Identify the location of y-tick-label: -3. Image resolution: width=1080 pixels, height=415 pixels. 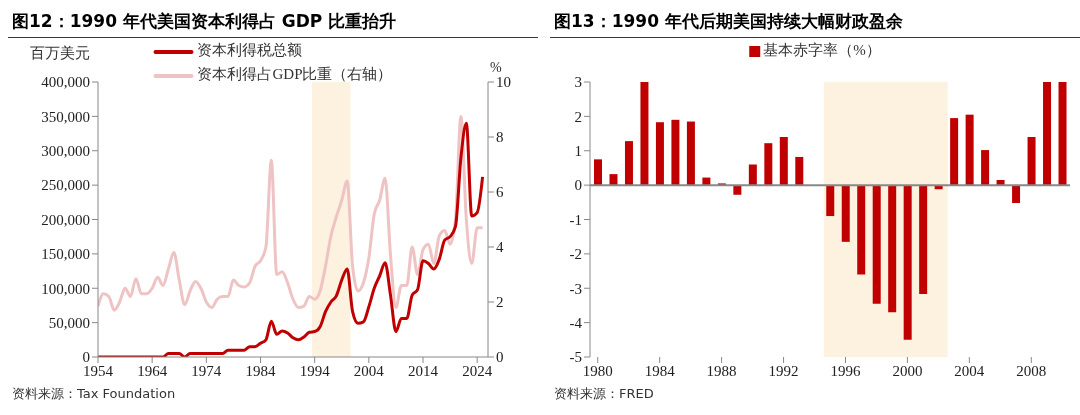
(575, 288).